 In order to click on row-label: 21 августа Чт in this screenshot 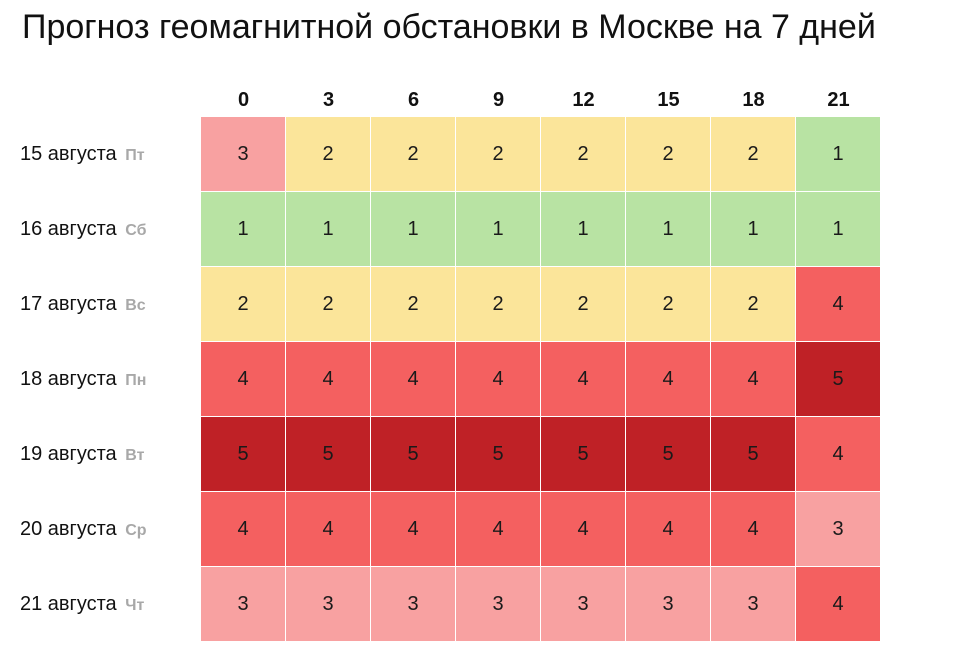, I will do `click(82, 604)`.